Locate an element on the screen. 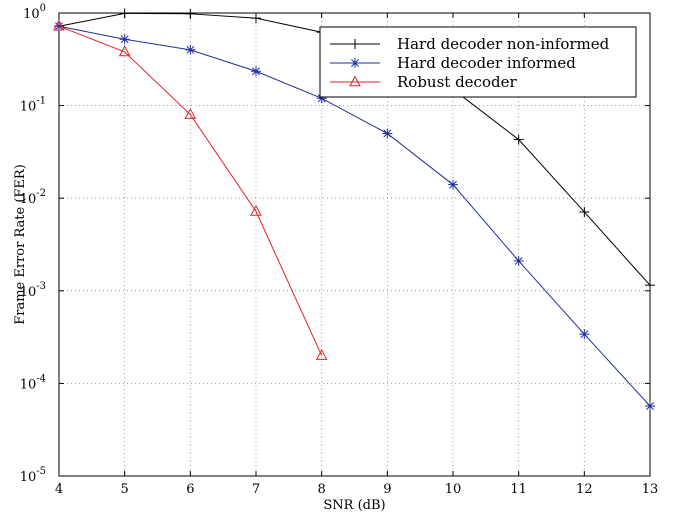  legend-box is located at coordinates (478, 62).